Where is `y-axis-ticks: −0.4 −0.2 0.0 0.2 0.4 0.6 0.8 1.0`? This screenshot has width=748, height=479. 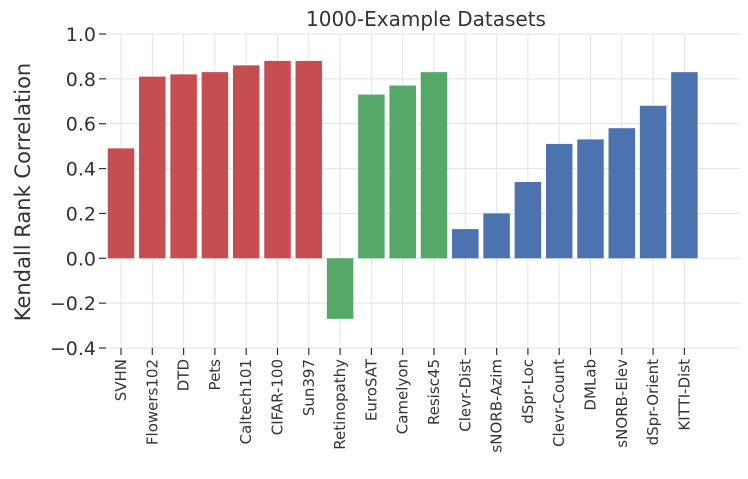
y-axis-ticks: −0.4 −0.2 0.0 0.2 0.4 0.6 0.8 1.0 is located at coordinates (78, 192).